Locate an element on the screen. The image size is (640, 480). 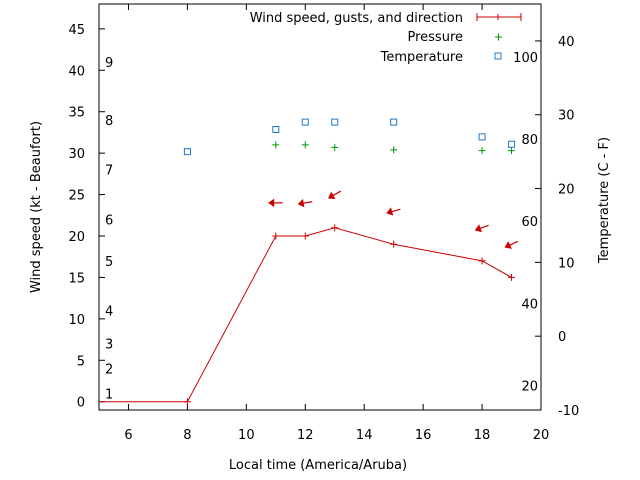
temperature-series is located at coordinates (349, 137).